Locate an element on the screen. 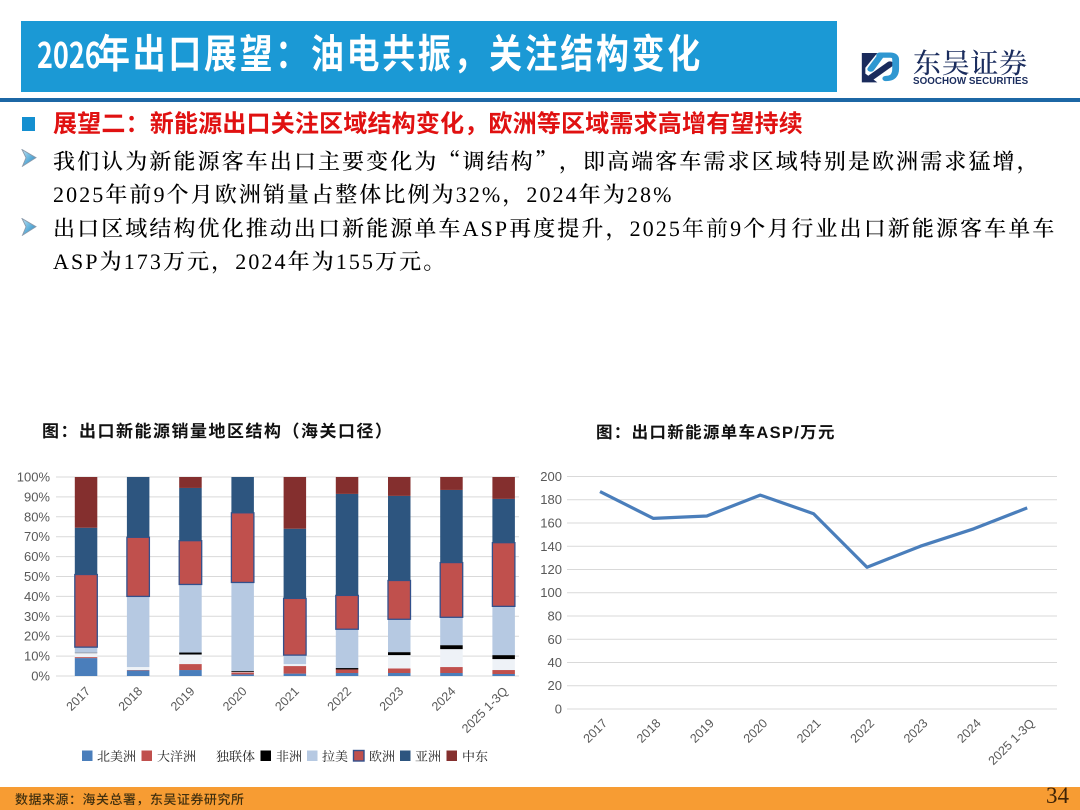 The height and width of the screenshot is (810, 1080). svg-text: 120 is located at coordinates (551, 569).